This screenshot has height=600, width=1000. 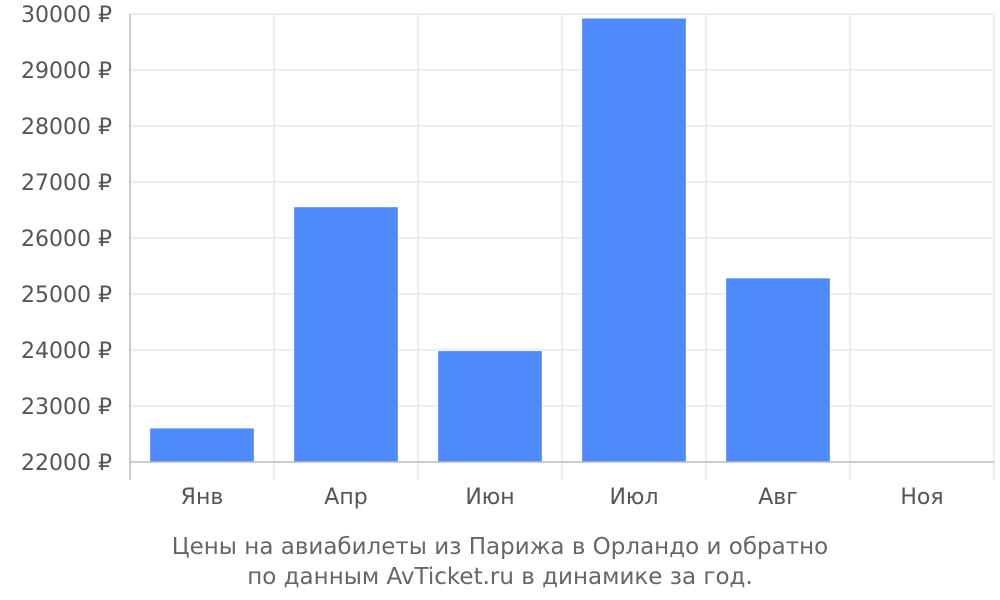 I want to click on y-tick-label: 27000 ₽, so click(x=66, y=183).